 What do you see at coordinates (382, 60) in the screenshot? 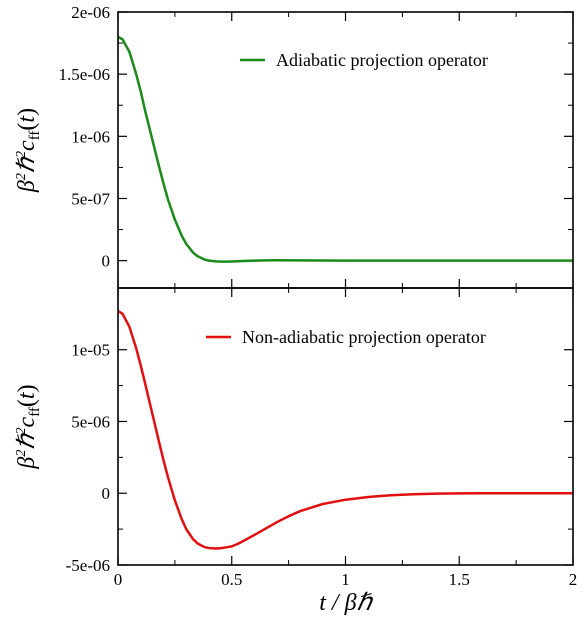
I see `legend-label: Adiabatic projection operator` at bounding box center [382, 60].